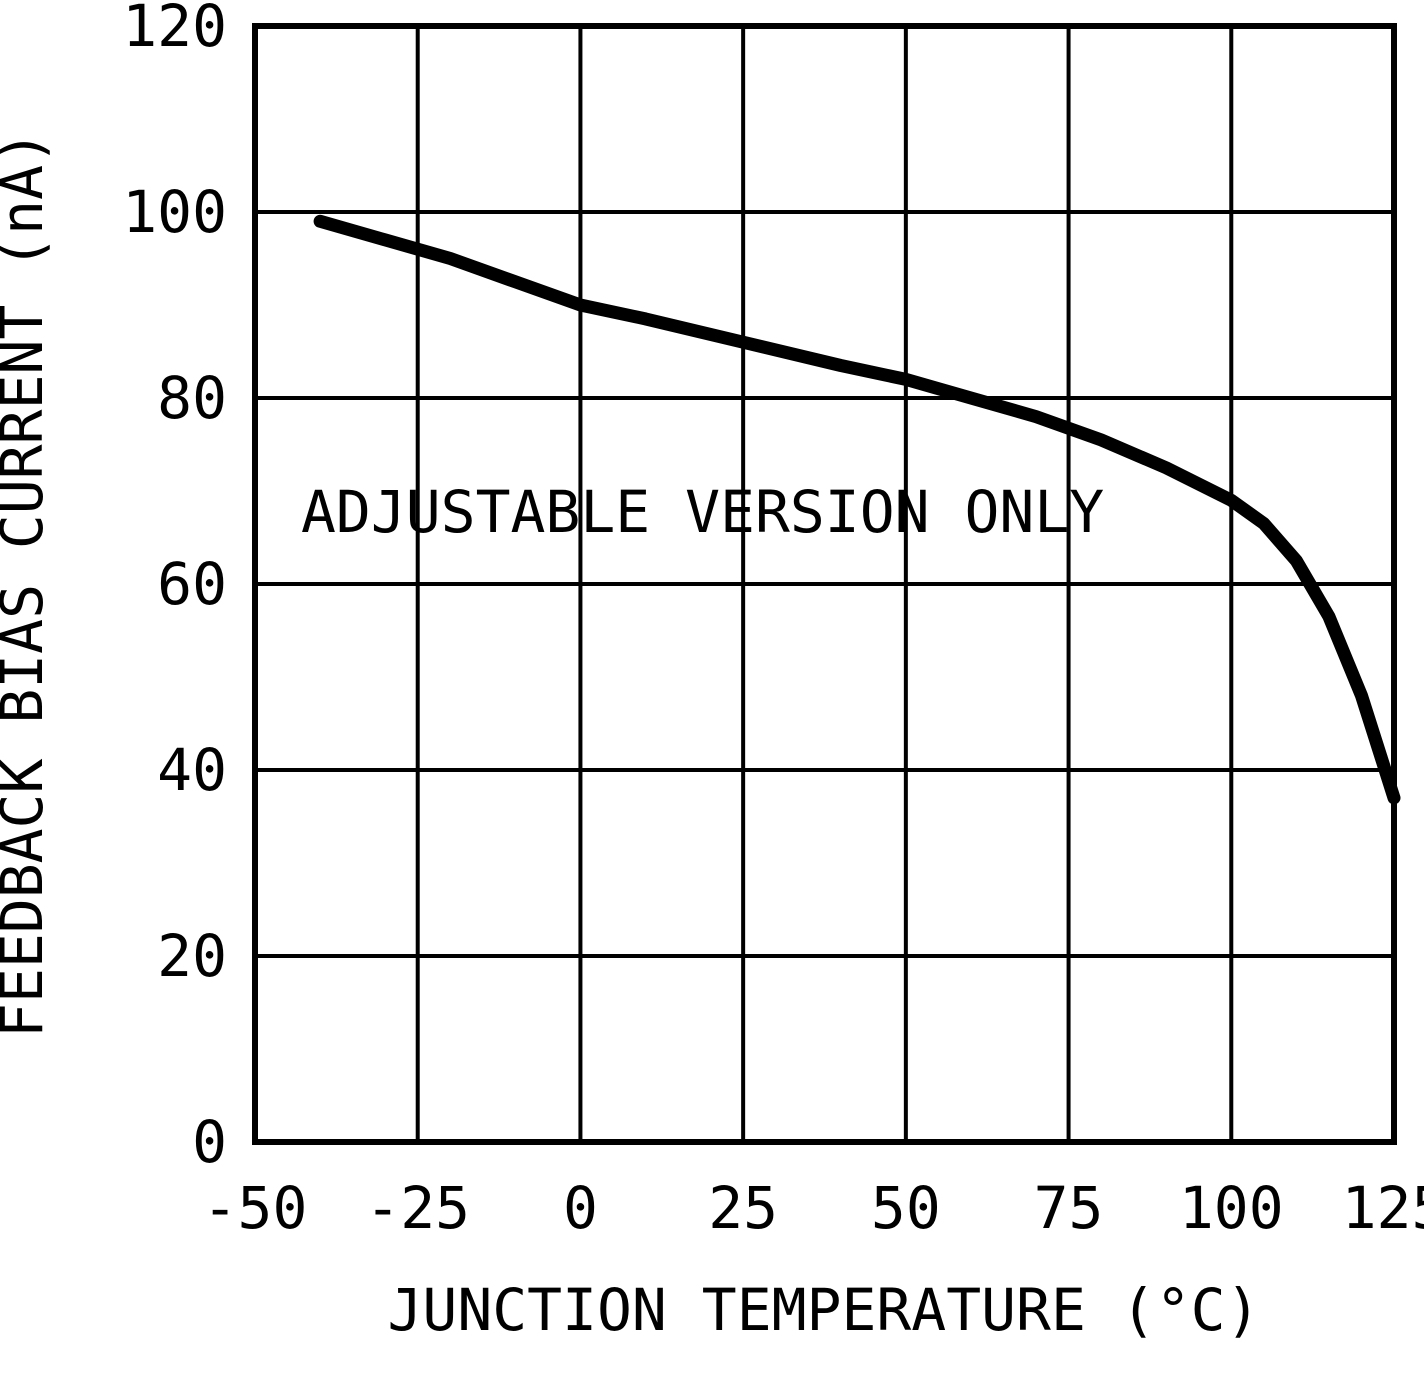 This screenshot has width=1424, height=1375. Describe the element at coordinates (1069, 1208) in the screenshot. I see `x-tick-label: 75` at that location.